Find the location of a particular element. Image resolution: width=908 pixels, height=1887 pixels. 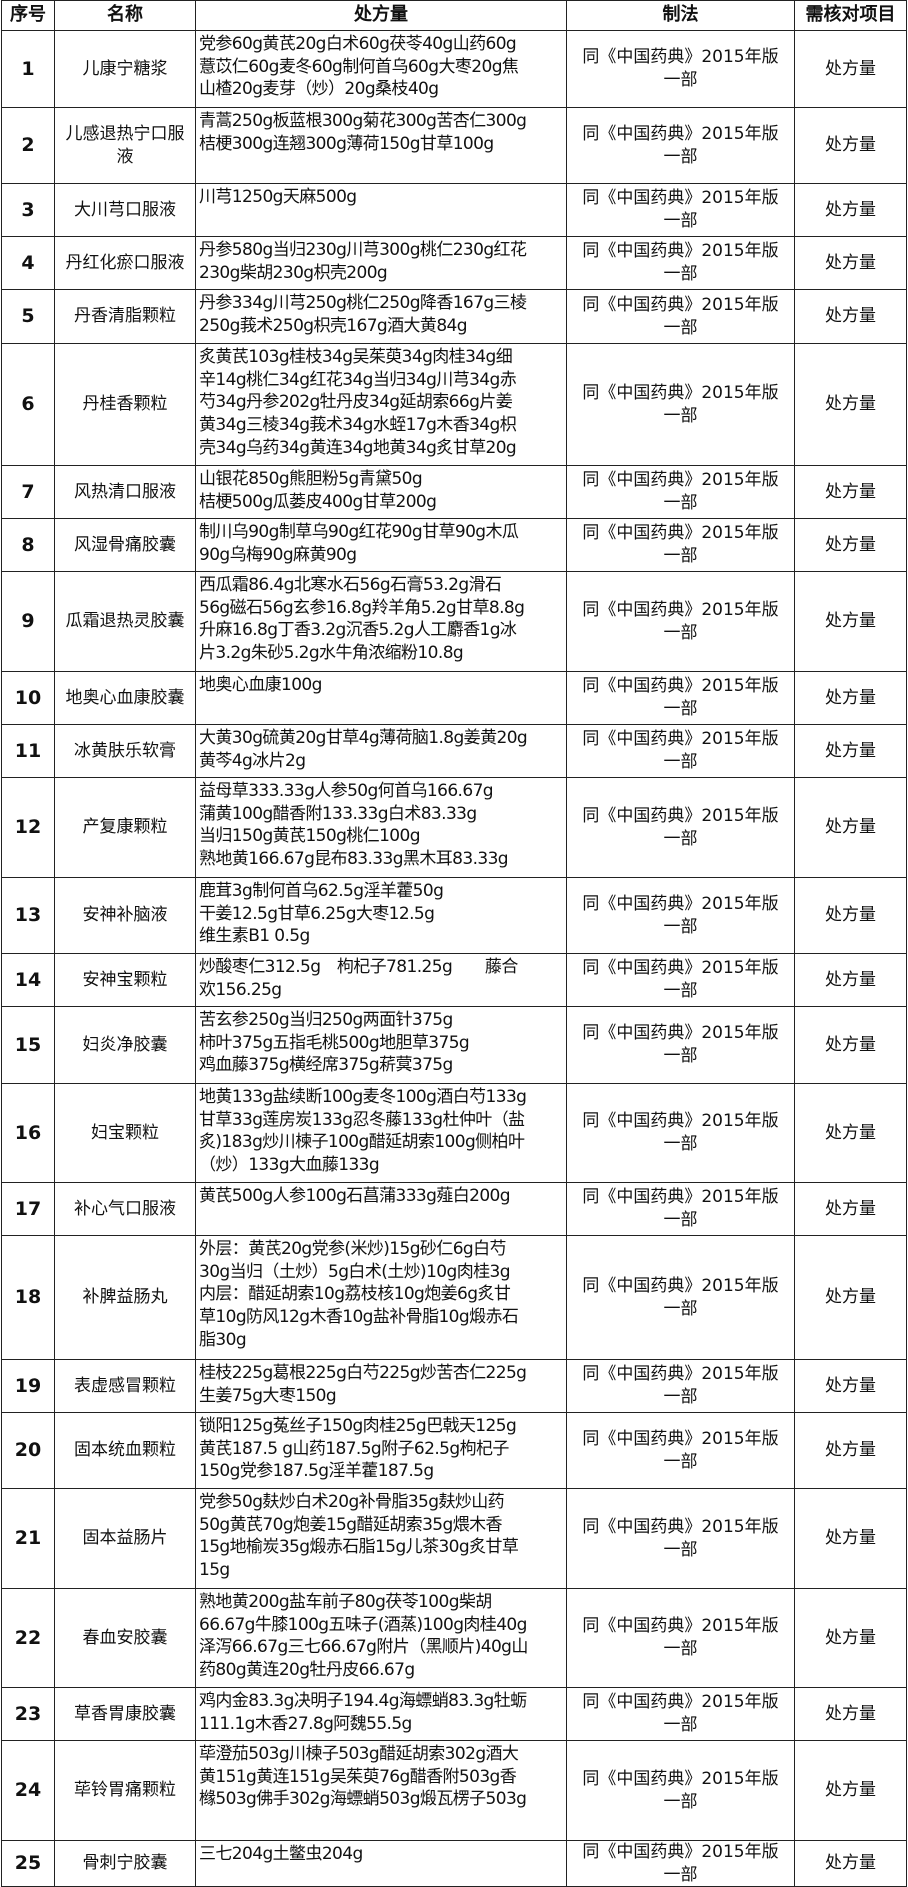

drug-name: 儿康宁糖浆 is located at coordinates (125, 69).